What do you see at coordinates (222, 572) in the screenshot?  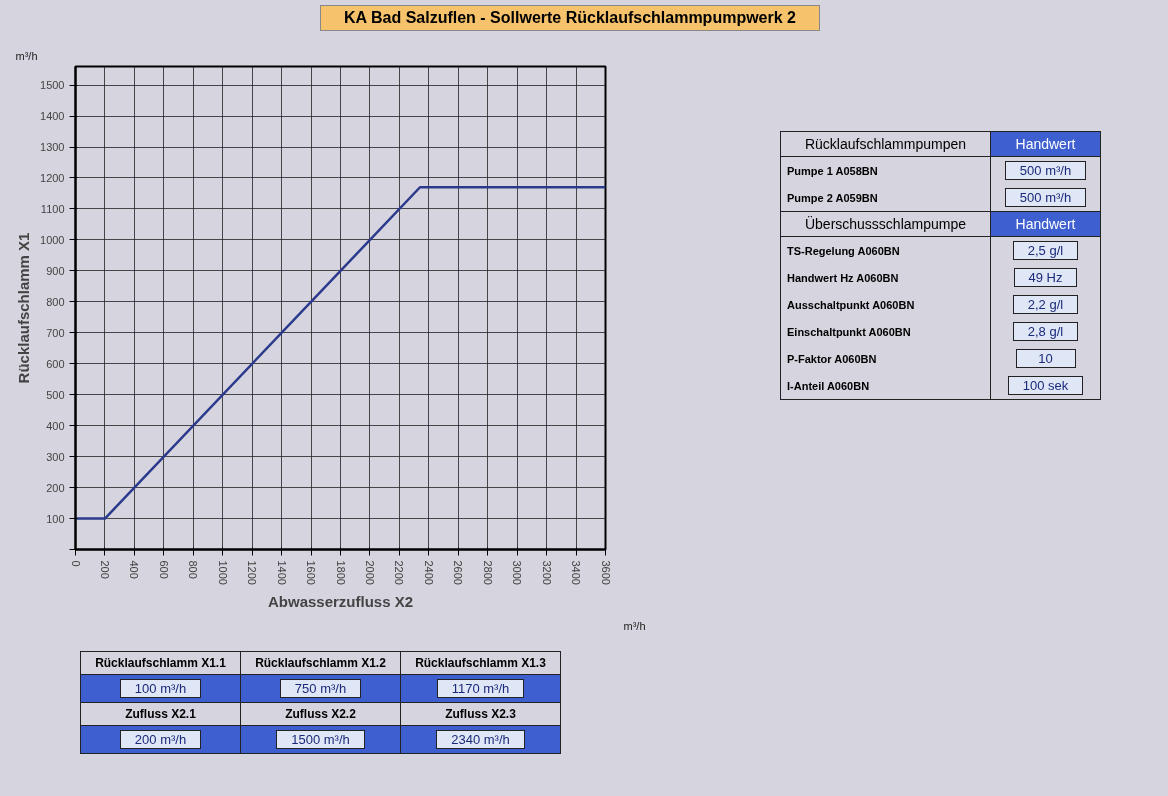 I see `x-tick-label: 1000` at bounding box center [222, 572].